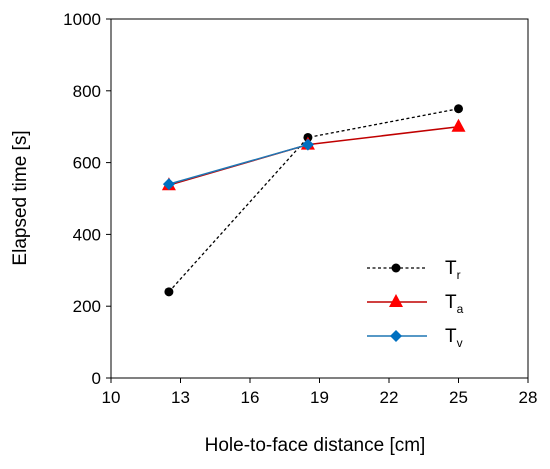  Describe the element at coordinates (313, 155) in the screenshot. I see `series-line-a` at that location.